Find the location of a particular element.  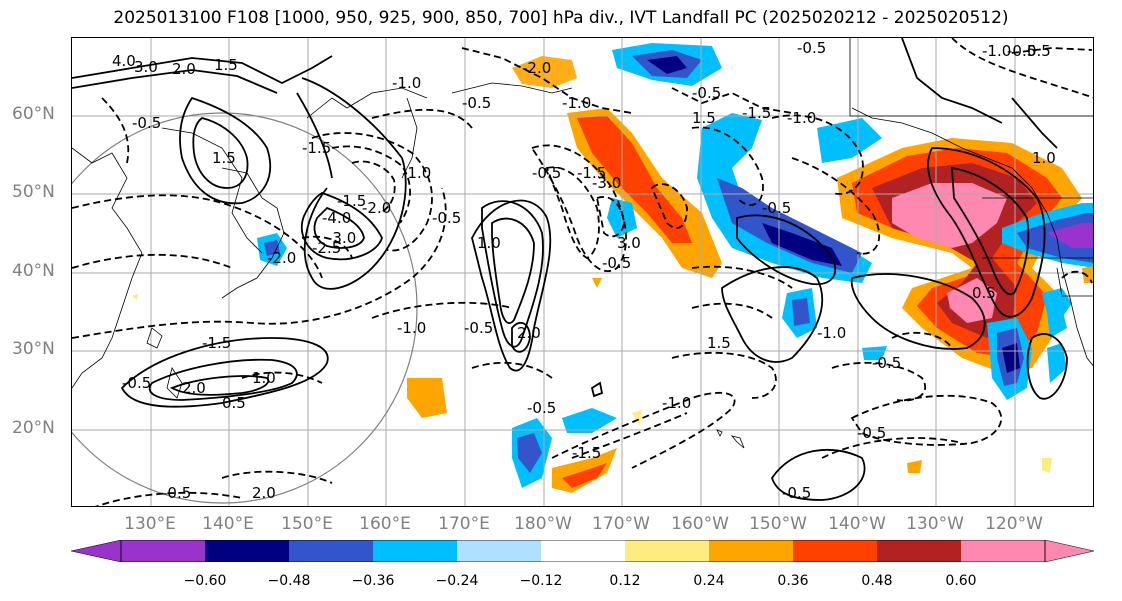

lon-label-120w: 120°W is located at coordinates (1014, 524).